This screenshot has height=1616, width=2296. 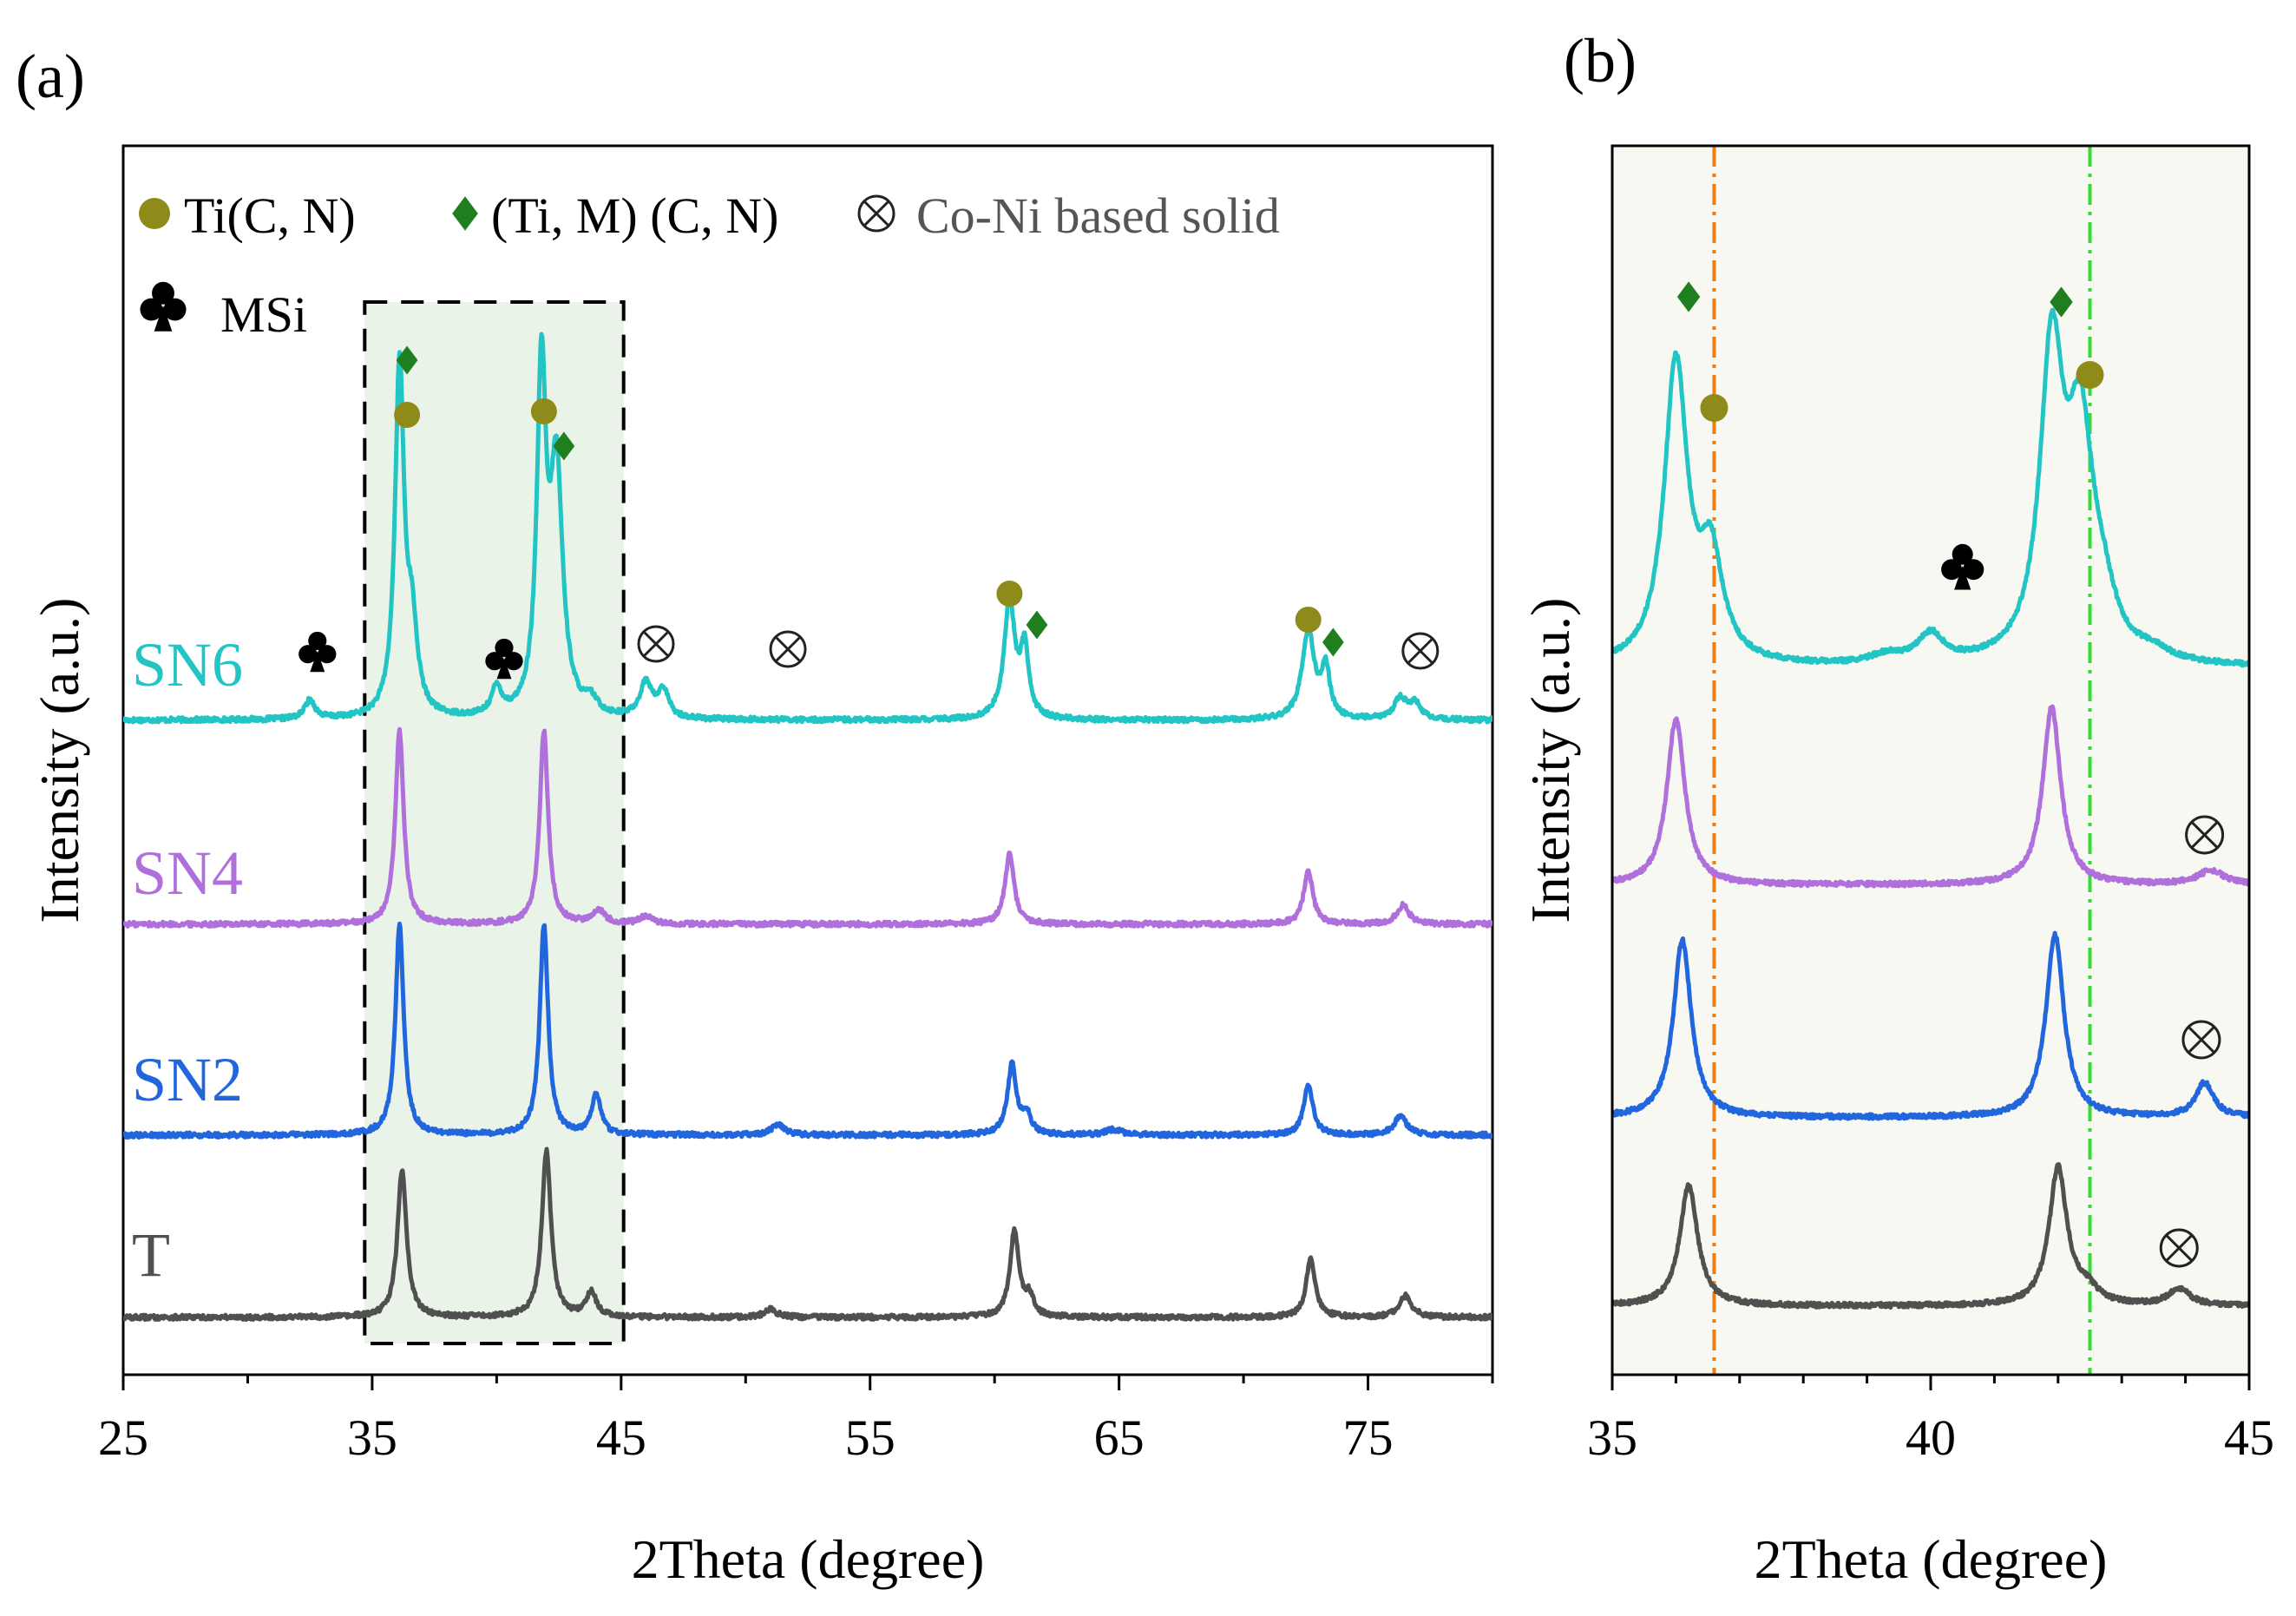 What do you see at coordinates (123, 1437) in the screenshot?
I see `x-tick-label: 25` at bounding box center [123, 1437].